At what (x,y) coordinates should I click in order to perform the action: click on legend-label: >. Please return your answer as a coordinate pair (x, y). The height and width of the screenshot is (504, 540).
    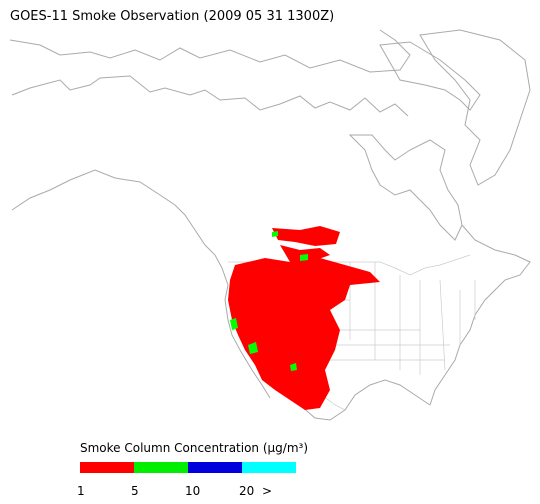
    Looking at the image, I should click on (267, 491).